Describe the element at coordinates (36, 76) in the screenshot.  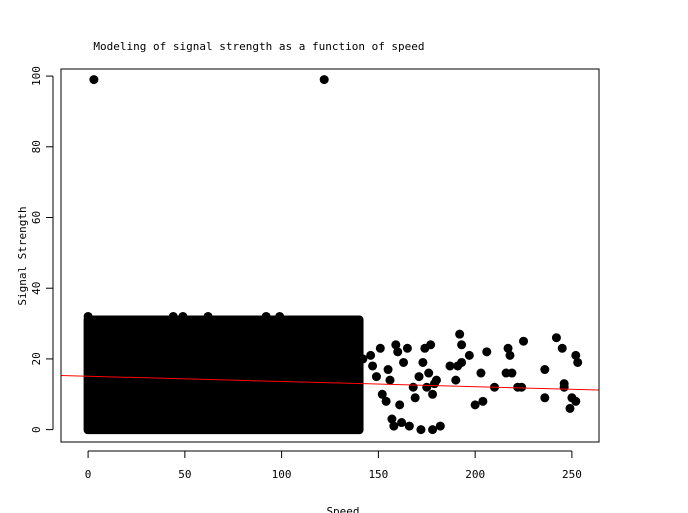
I see `y-tick-label: 100` at that location.